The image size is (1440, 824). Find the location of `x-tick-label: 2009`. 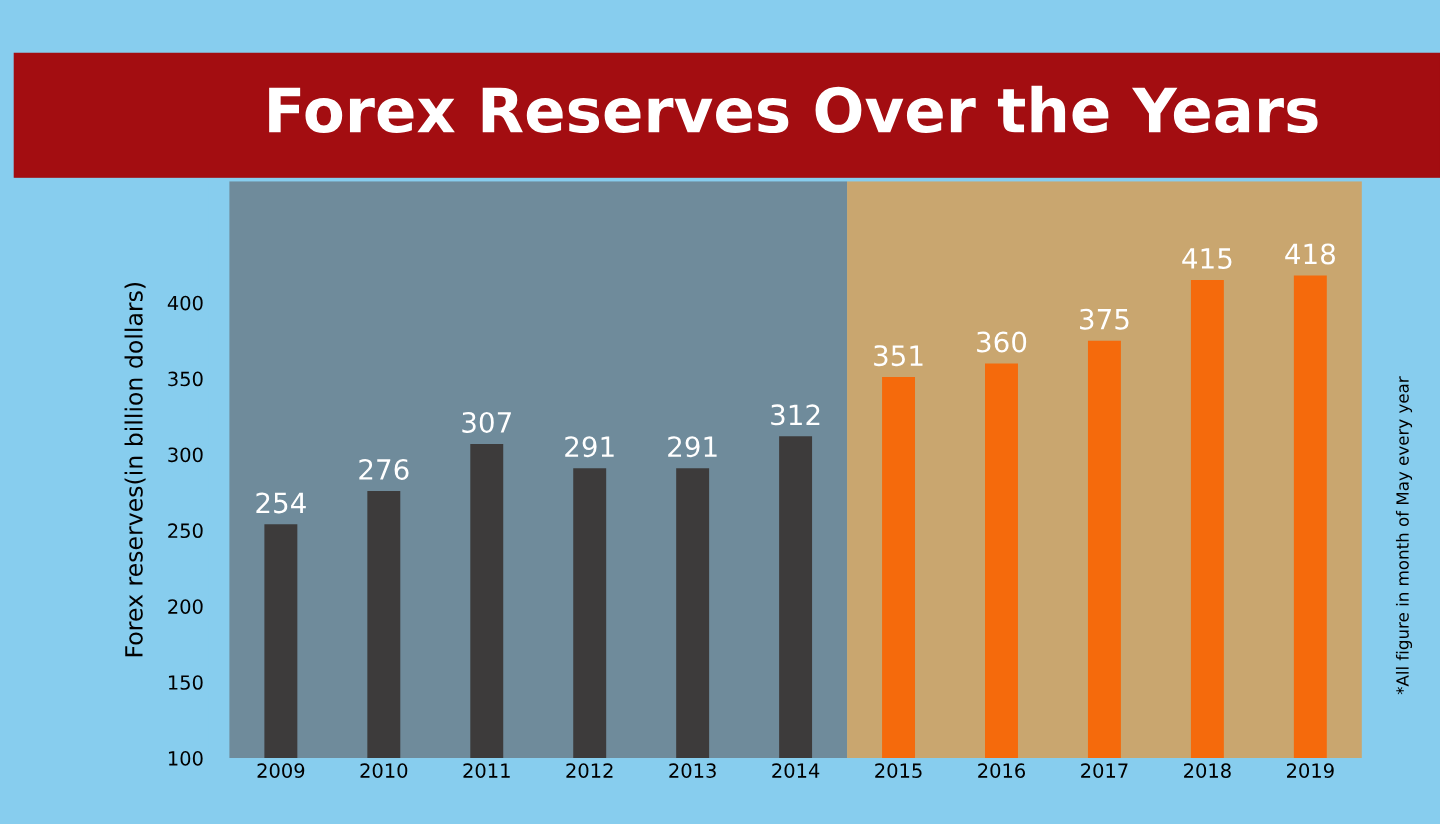

x-tick-label: 2009 is located at coordinates (281, 770).